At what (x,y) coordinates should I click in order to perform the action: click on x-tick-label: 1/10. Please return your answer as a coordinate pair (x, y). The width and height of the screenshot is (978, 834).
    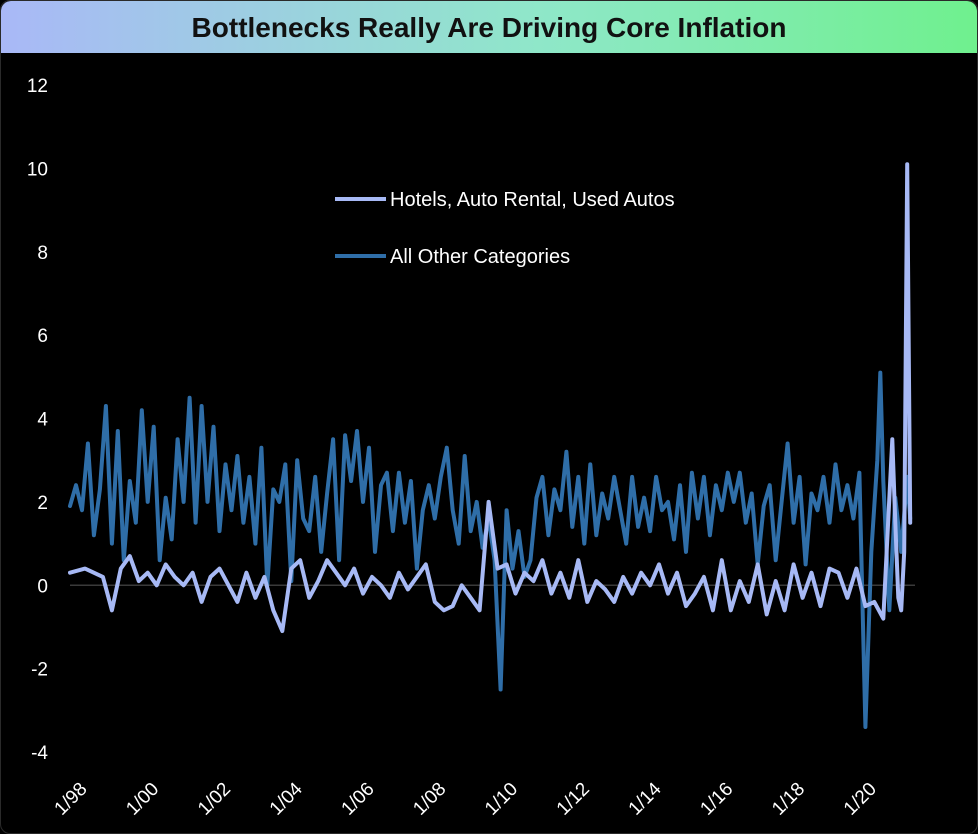
    Looking at the image, I should click on (501, 799).